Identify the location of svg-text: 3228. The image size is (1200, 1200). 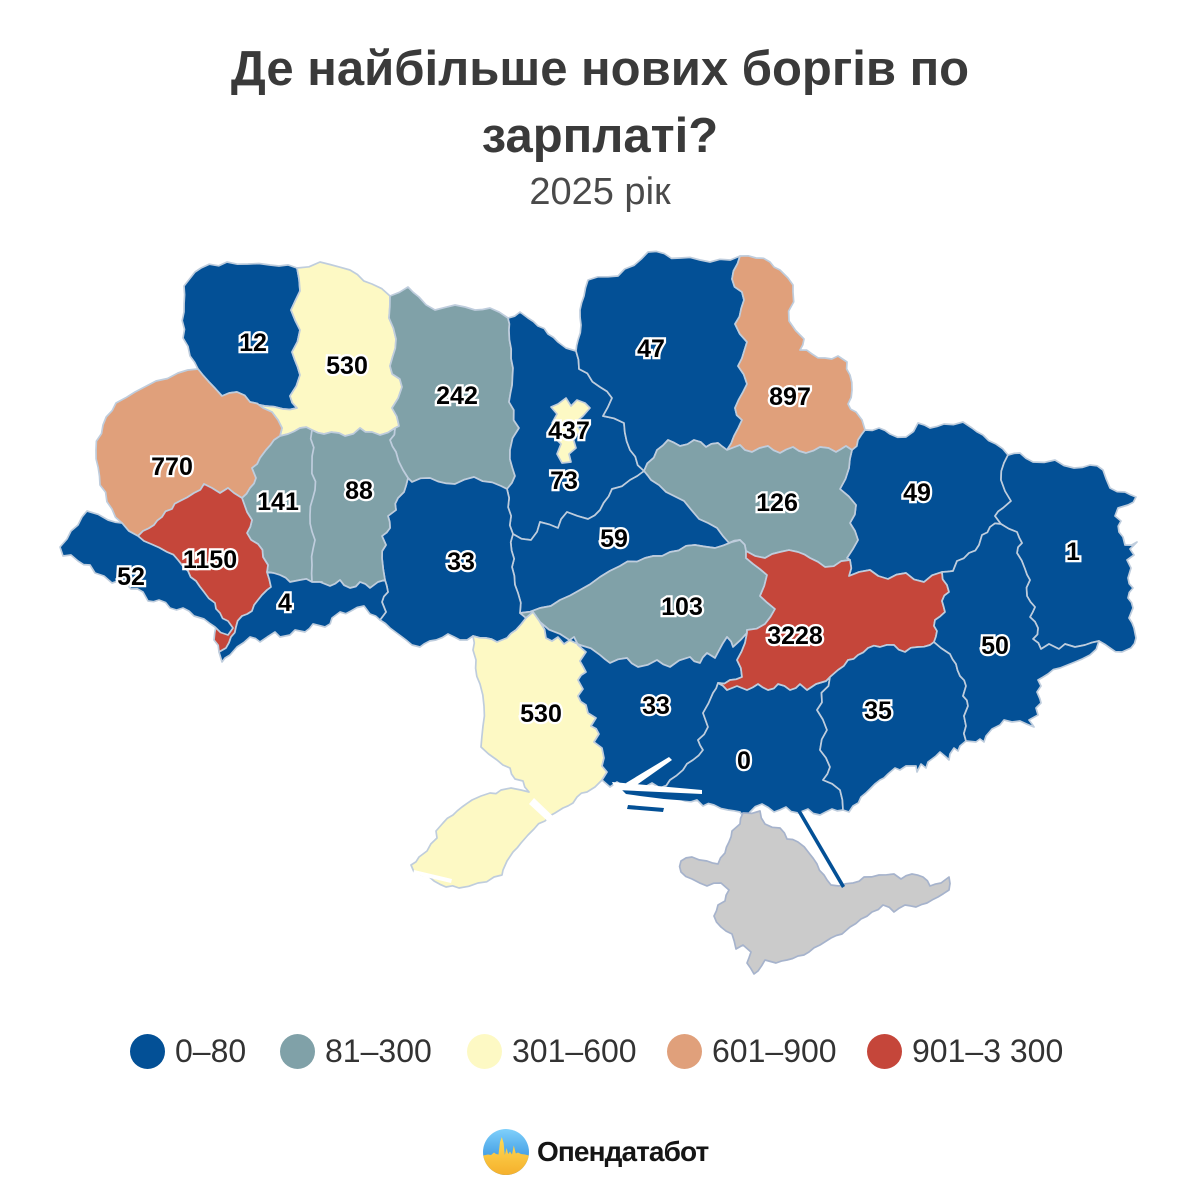
(795, 636).